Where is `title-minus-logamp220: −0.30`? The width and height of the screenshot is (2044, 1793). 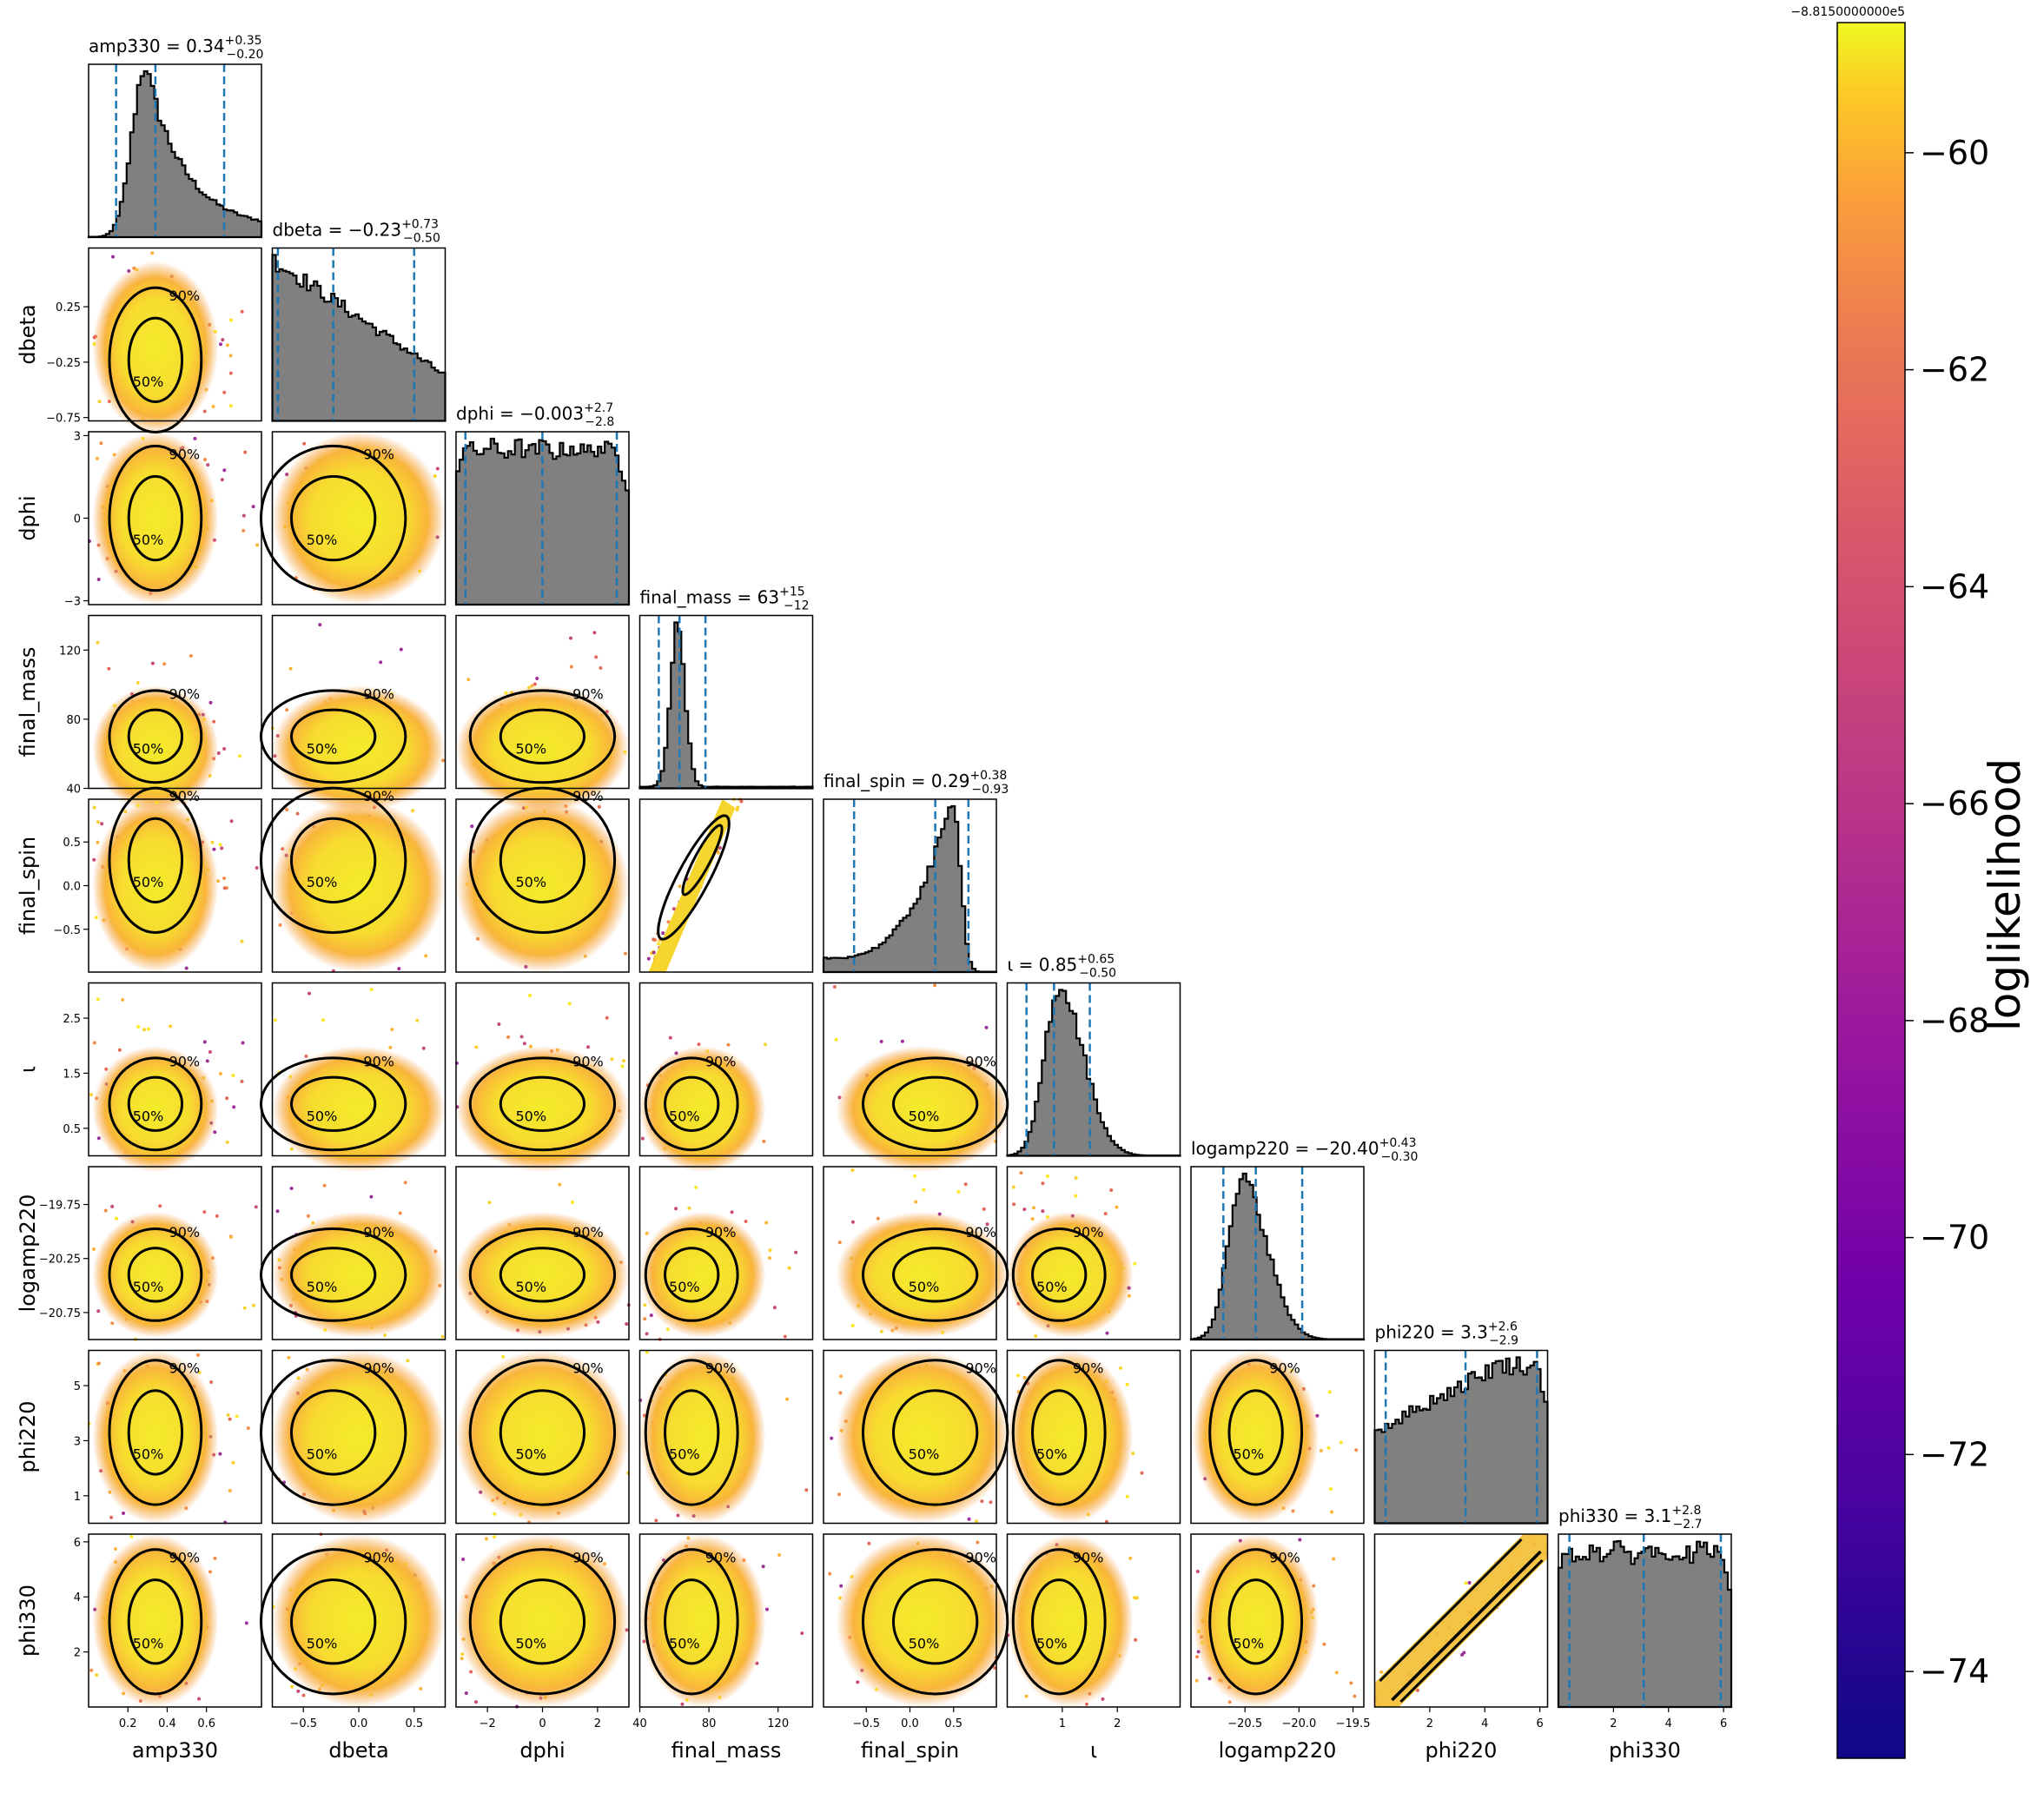 title-minus-logamp220: −0.30 is located at coordinates (1400, 1157).